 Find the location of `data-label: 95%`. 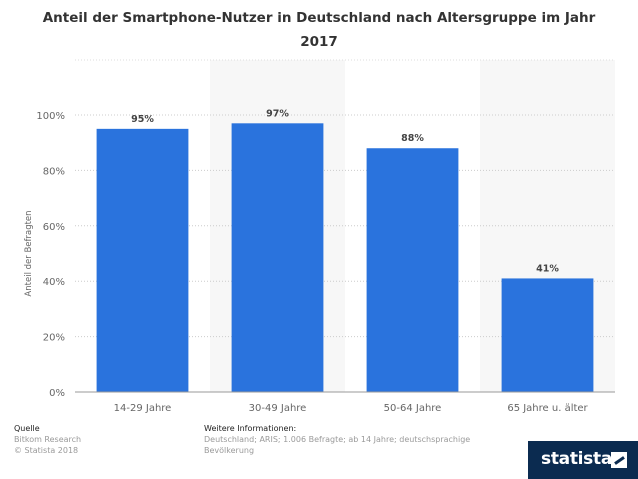

data-label: 95% is located at coordinates (142, 119).